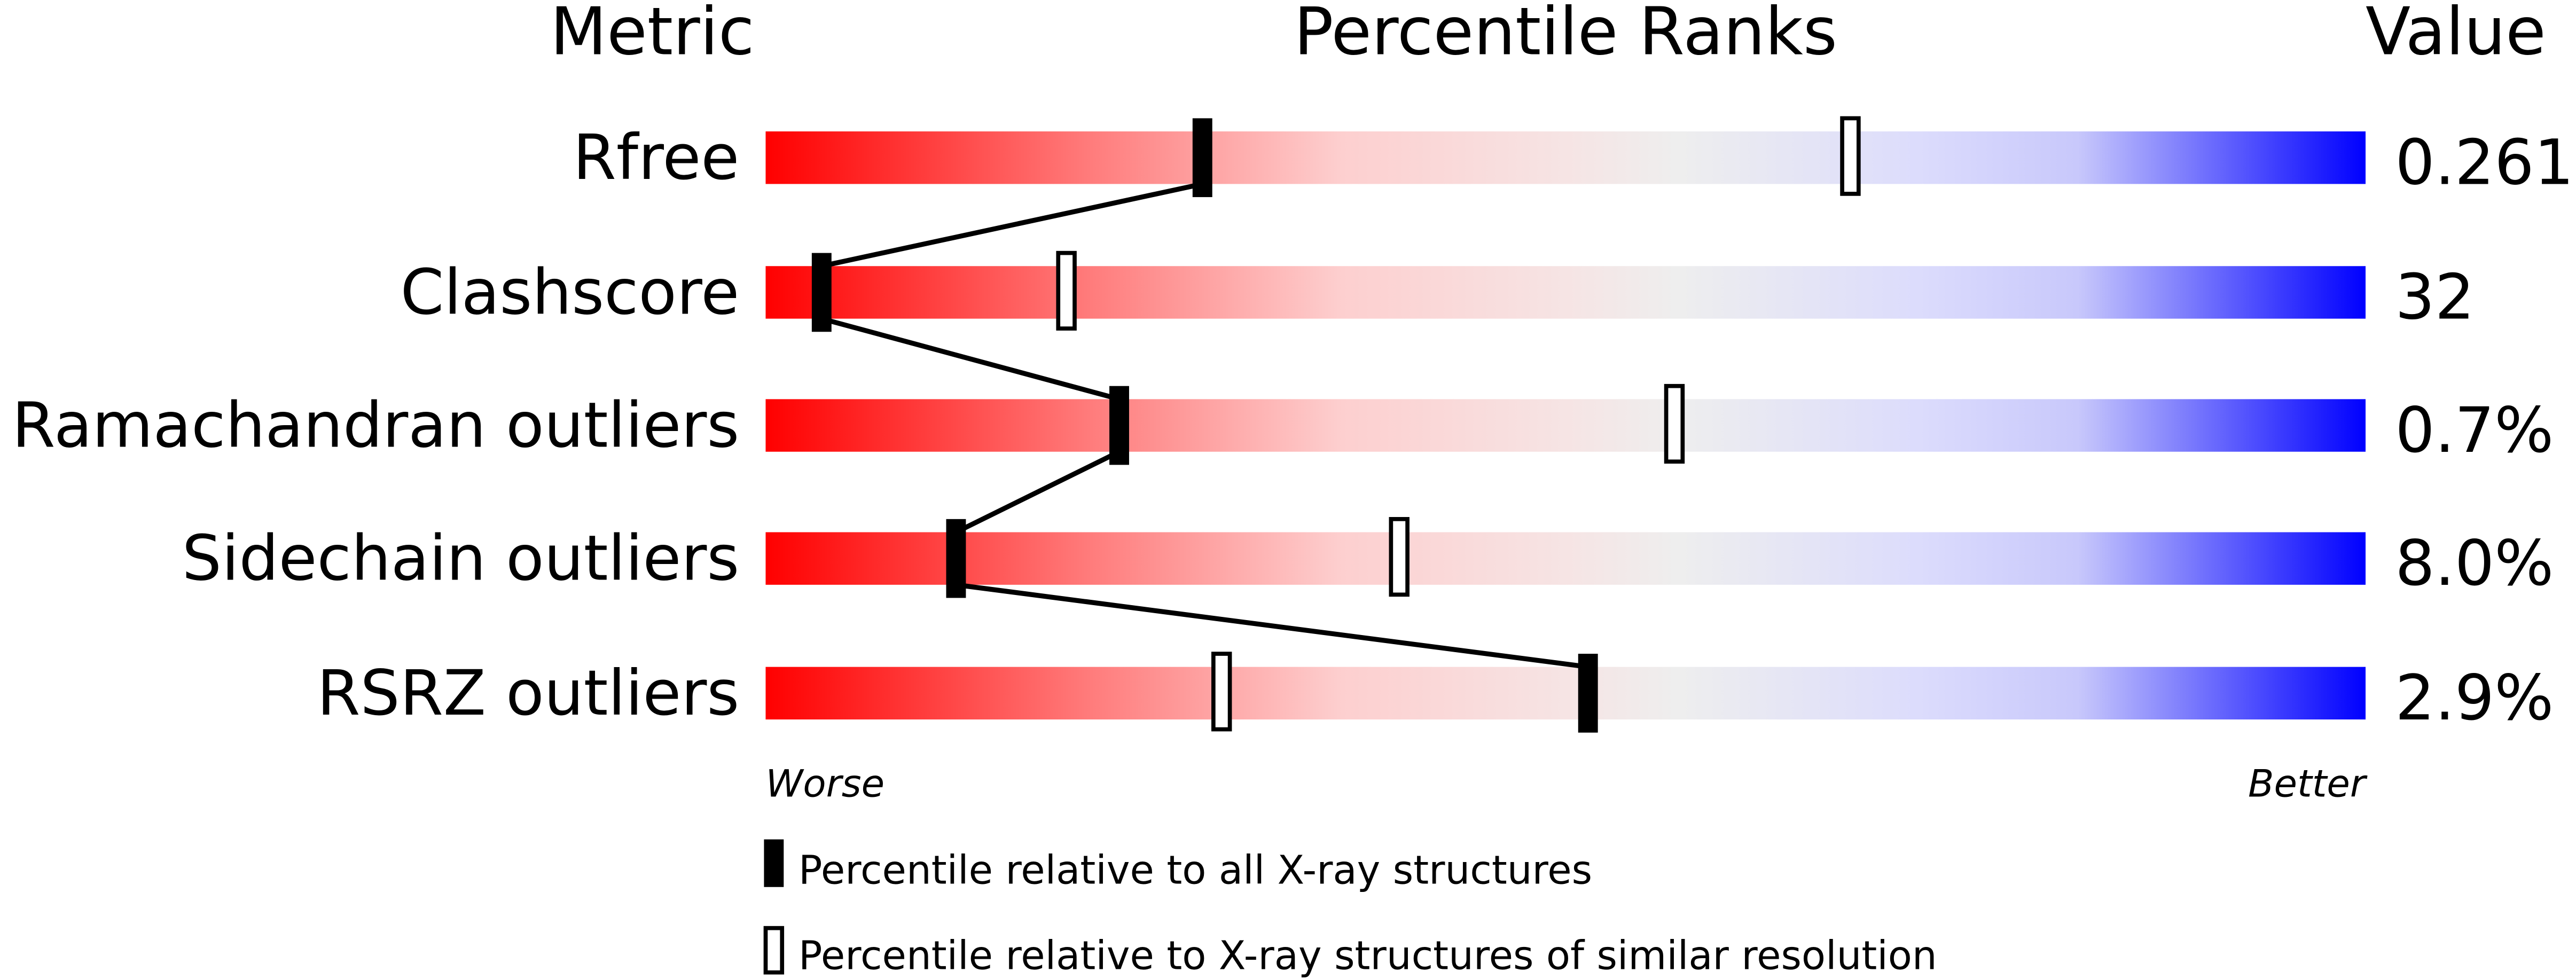 The image size is (2576, 979). Describe the element at coordinates (375, 425) in the screenshot. I see `metric-label: Ramachandran outliers` at that location.